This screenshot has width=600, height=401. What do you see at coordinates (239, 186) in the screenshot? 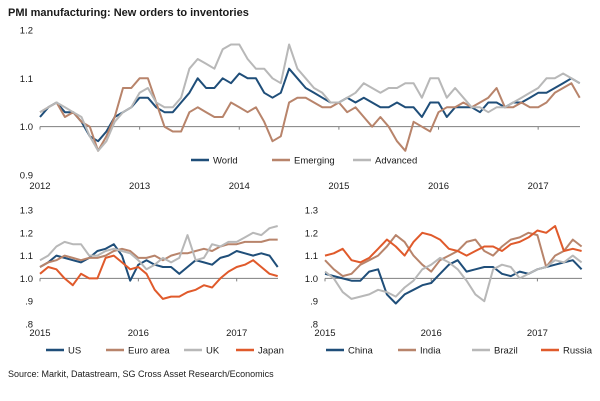
I see `top-x-tick-label: 2014` at bounding box center [239, 186].